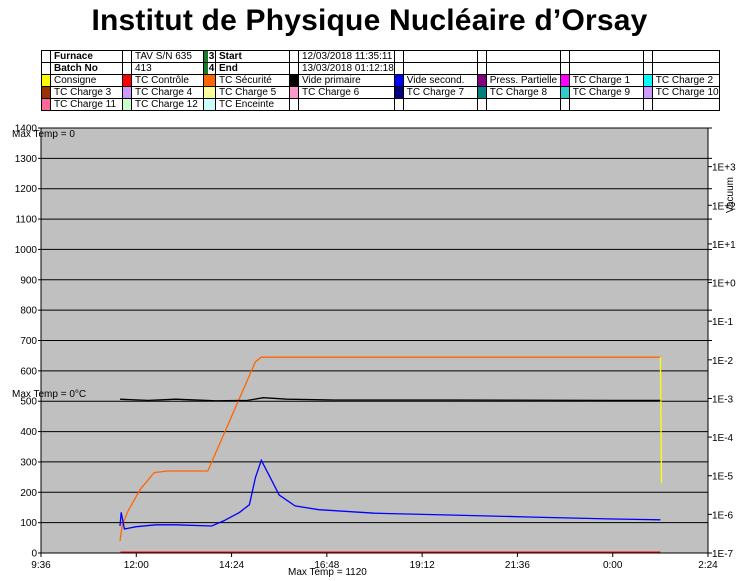  I want to click on legend-swatch, so click(209, 104).